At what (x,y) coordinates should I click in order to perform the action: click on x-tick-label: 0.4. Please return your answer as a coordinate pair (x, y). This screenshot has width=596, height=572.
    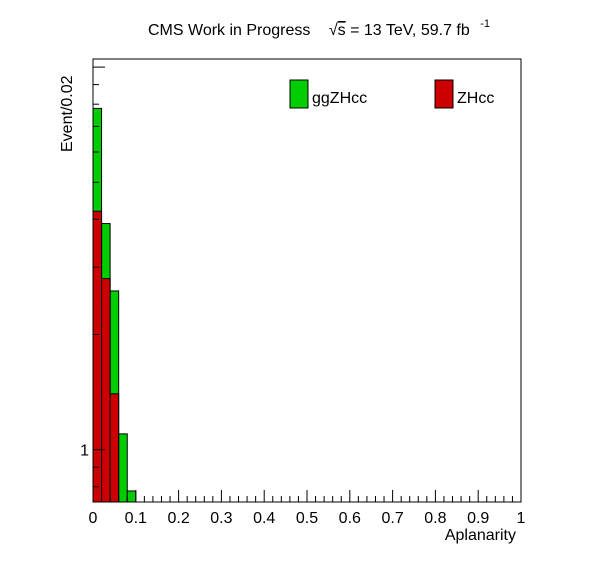
    Looking at the image, I should click on (264, 518).